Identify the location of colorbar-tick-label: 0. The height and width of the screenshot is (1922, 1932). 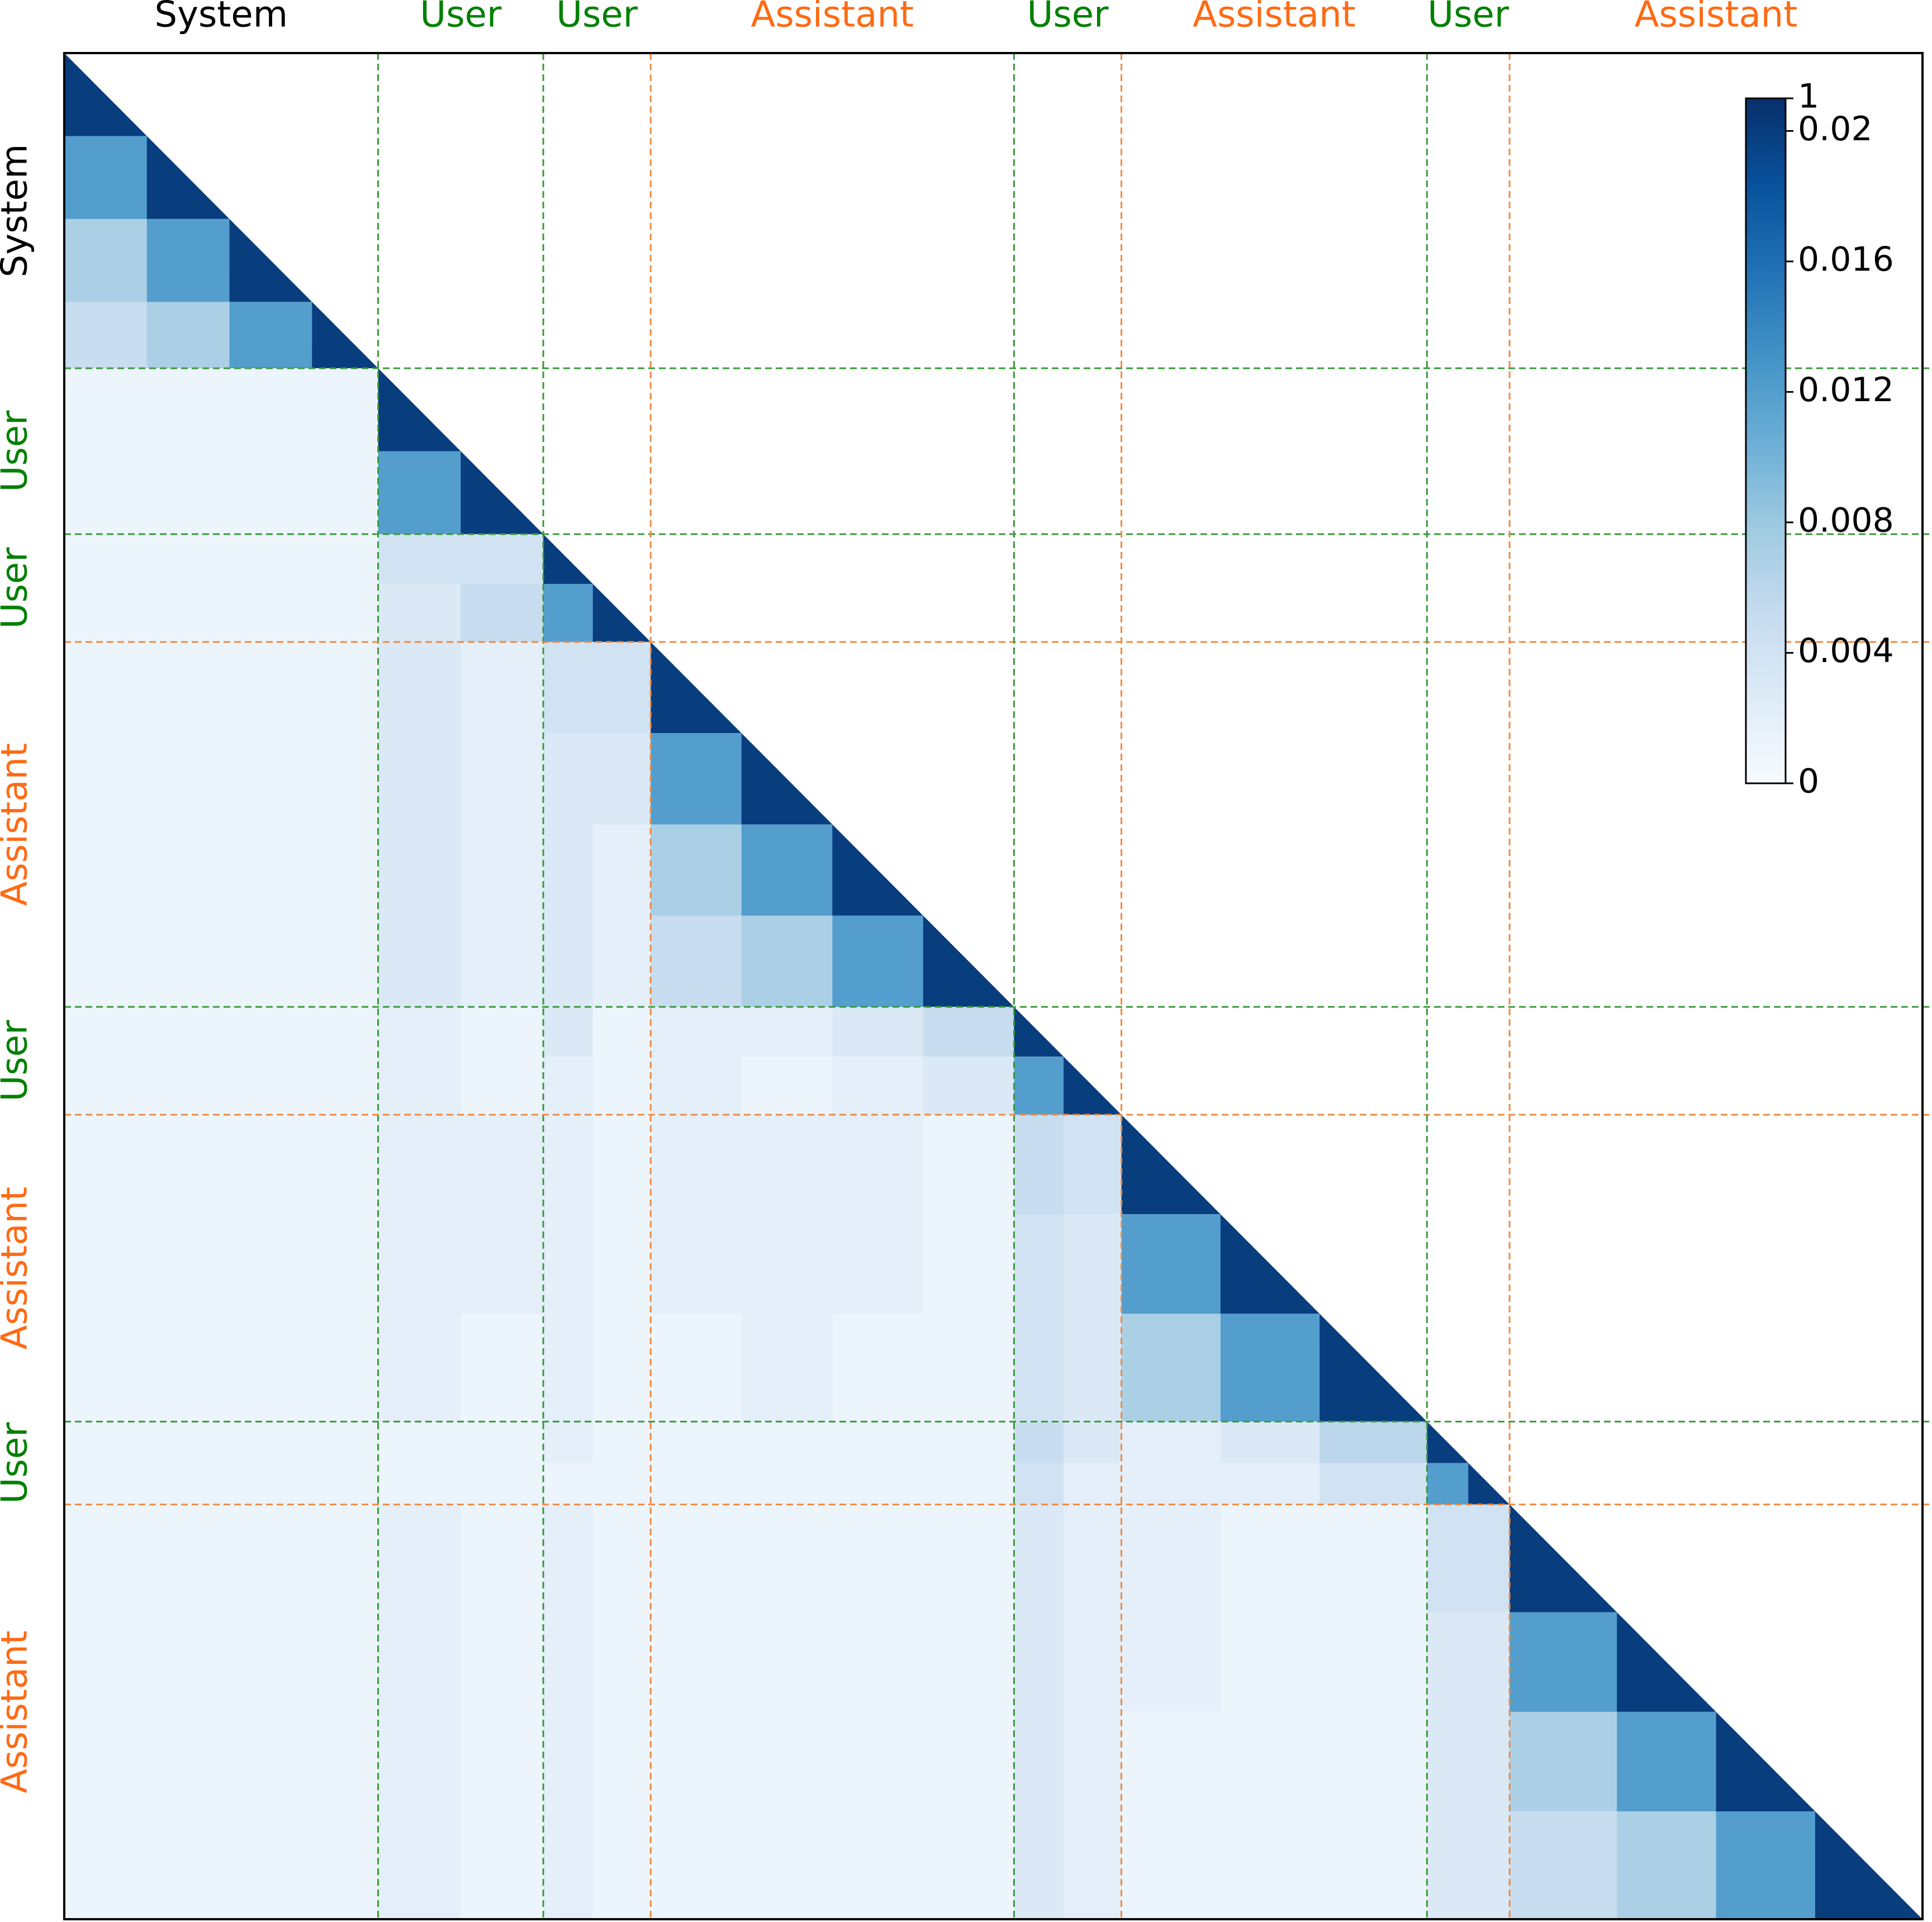
(1809, 781).